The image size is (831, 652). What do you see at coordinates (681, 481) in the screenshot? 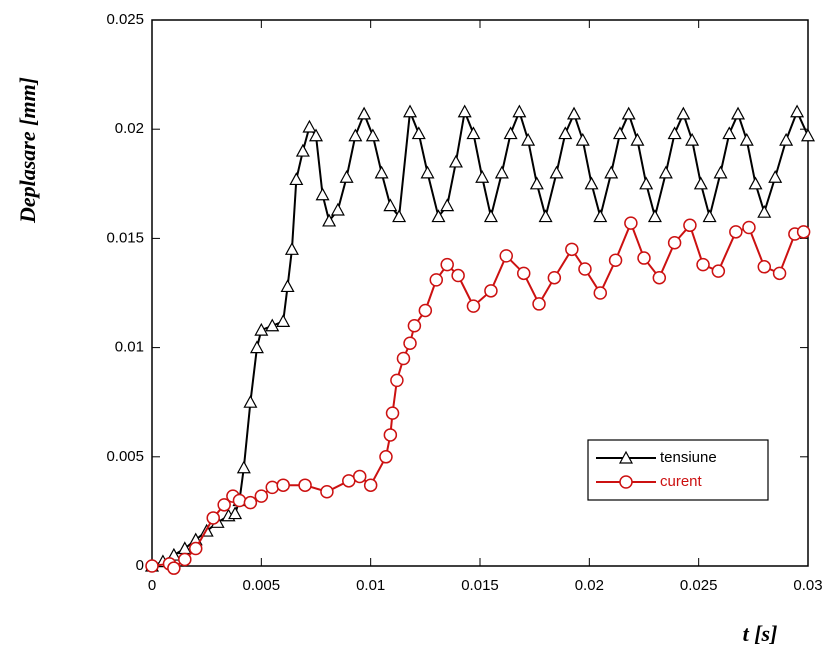
I see `legend-label: curent` at bounding box center [681, 481].